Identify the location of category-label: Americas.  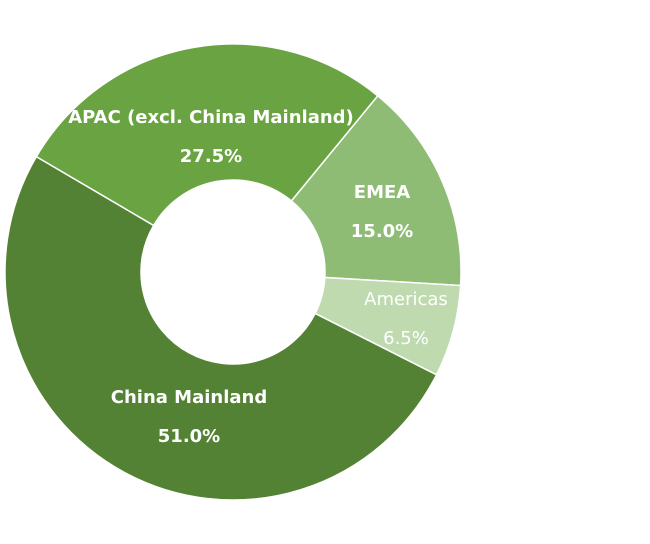
(406, 299).